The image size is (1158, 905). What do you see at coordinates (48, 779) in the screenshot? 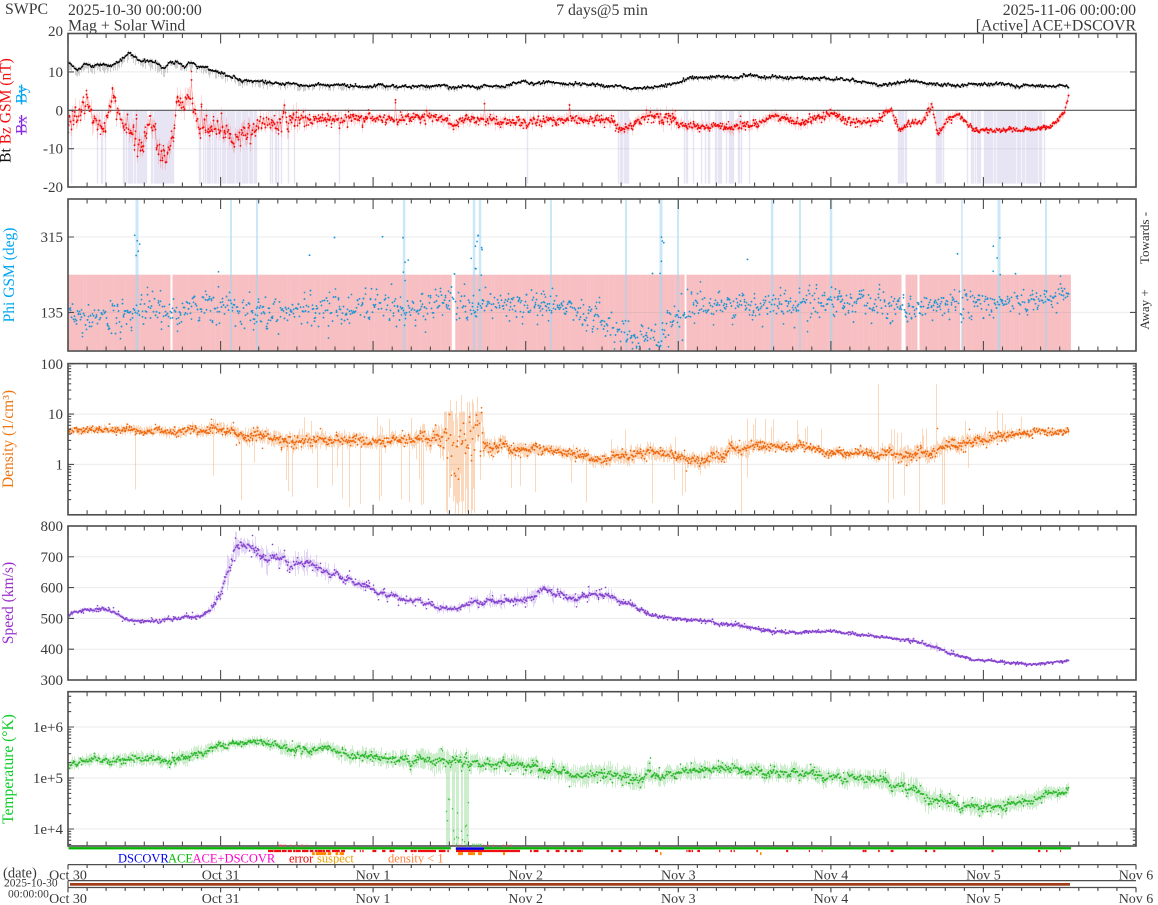
I see `svg-text: 1e+5` at bounding box center [48, 779].